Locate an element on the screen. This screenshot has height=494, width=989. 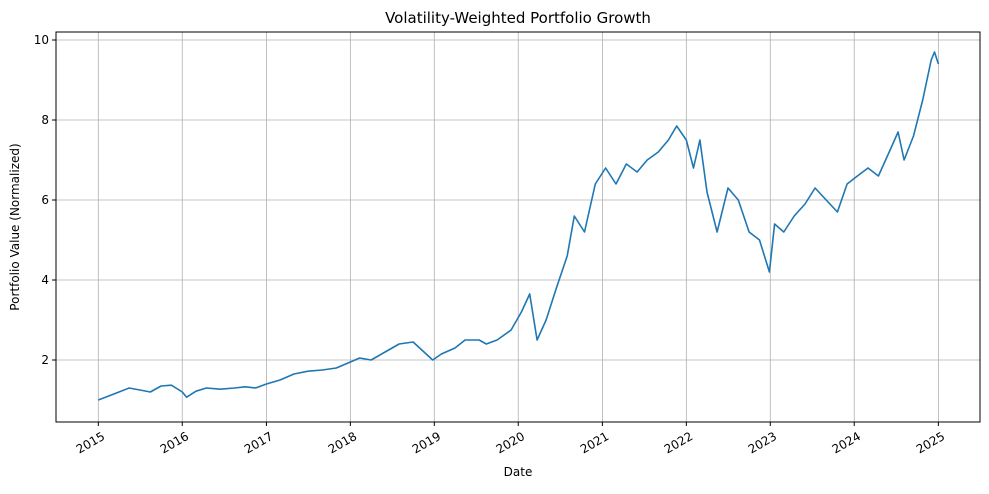
y-tick-label: 6 is located at coordinates (45, 200).